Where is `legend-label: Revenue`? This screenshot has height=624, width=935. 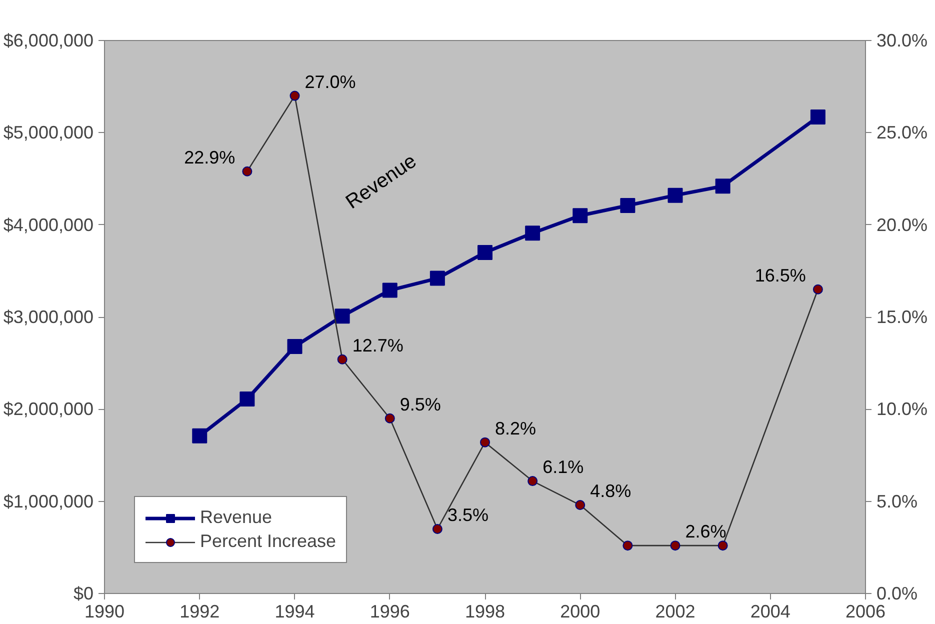 legend-label: Revenue is located at coordinates (236, 517).